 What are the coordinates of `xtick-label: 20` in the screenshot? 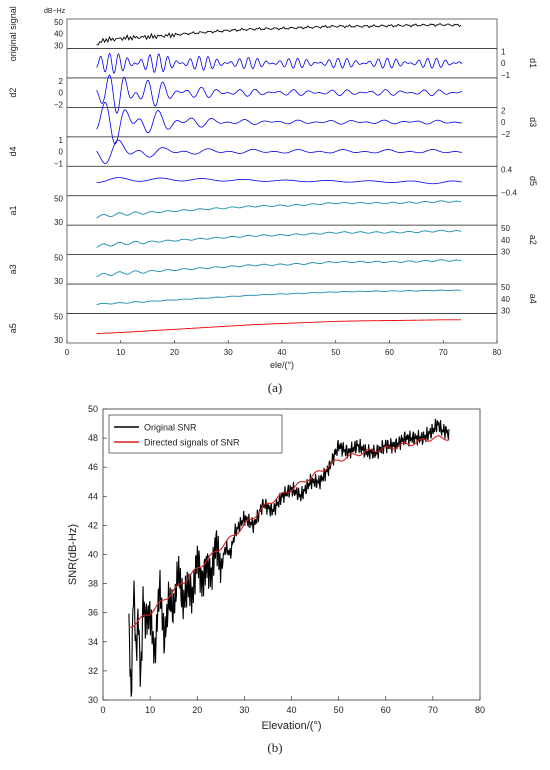 It's located at (197, 710).